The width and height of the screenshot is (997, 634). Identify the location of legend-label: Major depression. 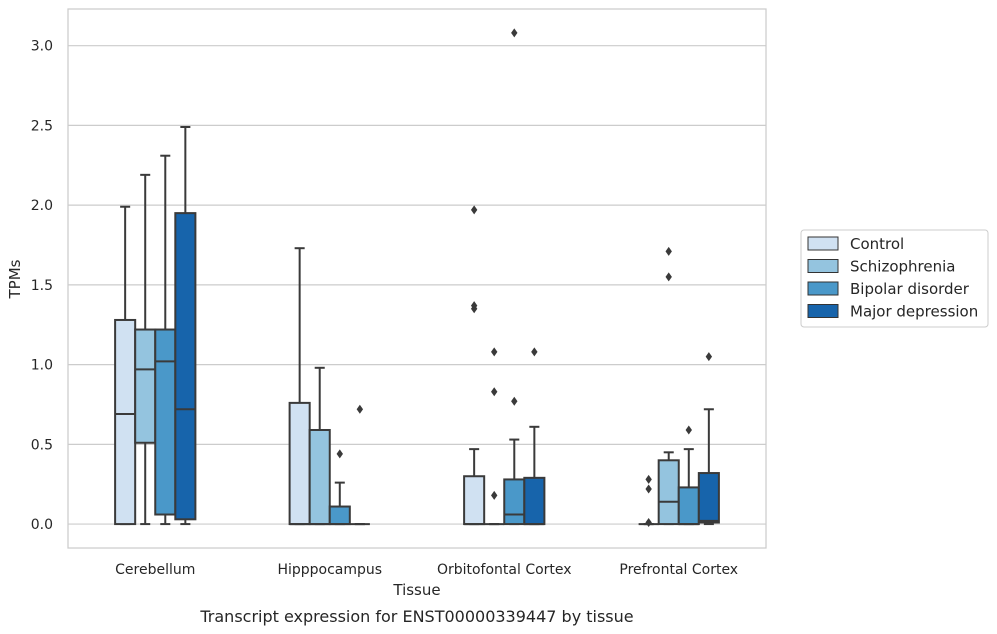
(914, 312).